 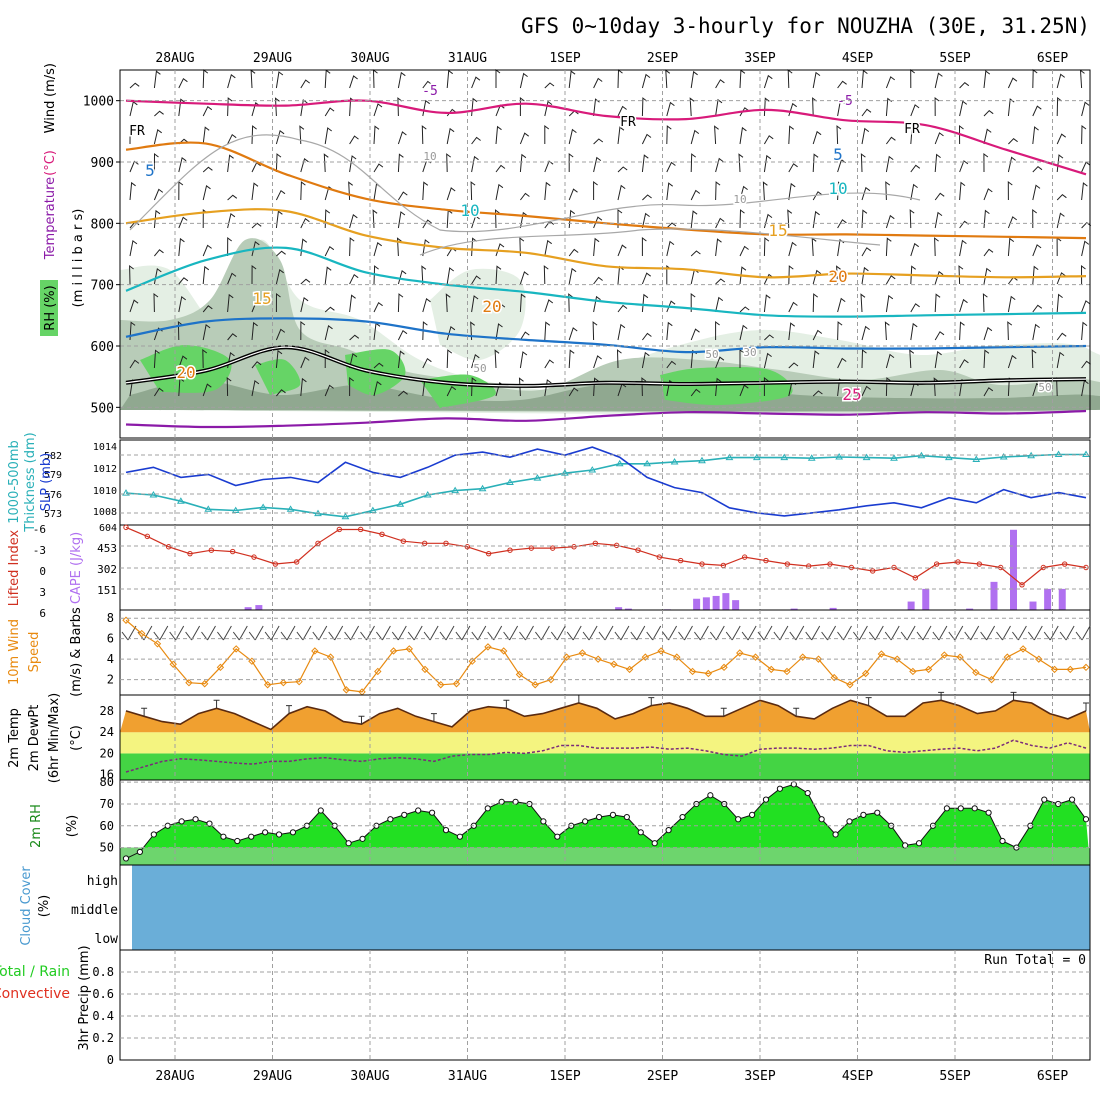 What do you see at coordinates (857, 1076) in the screenshot?
I see `date-label-bottom: 4SEP` at bounding box center [857, 1076].